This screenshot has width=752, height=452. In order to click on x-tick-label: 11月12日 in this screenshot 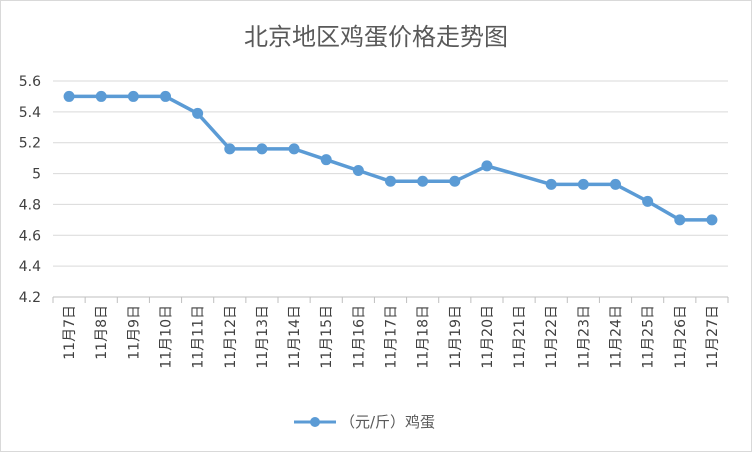, I will do `click(231, 337)`.